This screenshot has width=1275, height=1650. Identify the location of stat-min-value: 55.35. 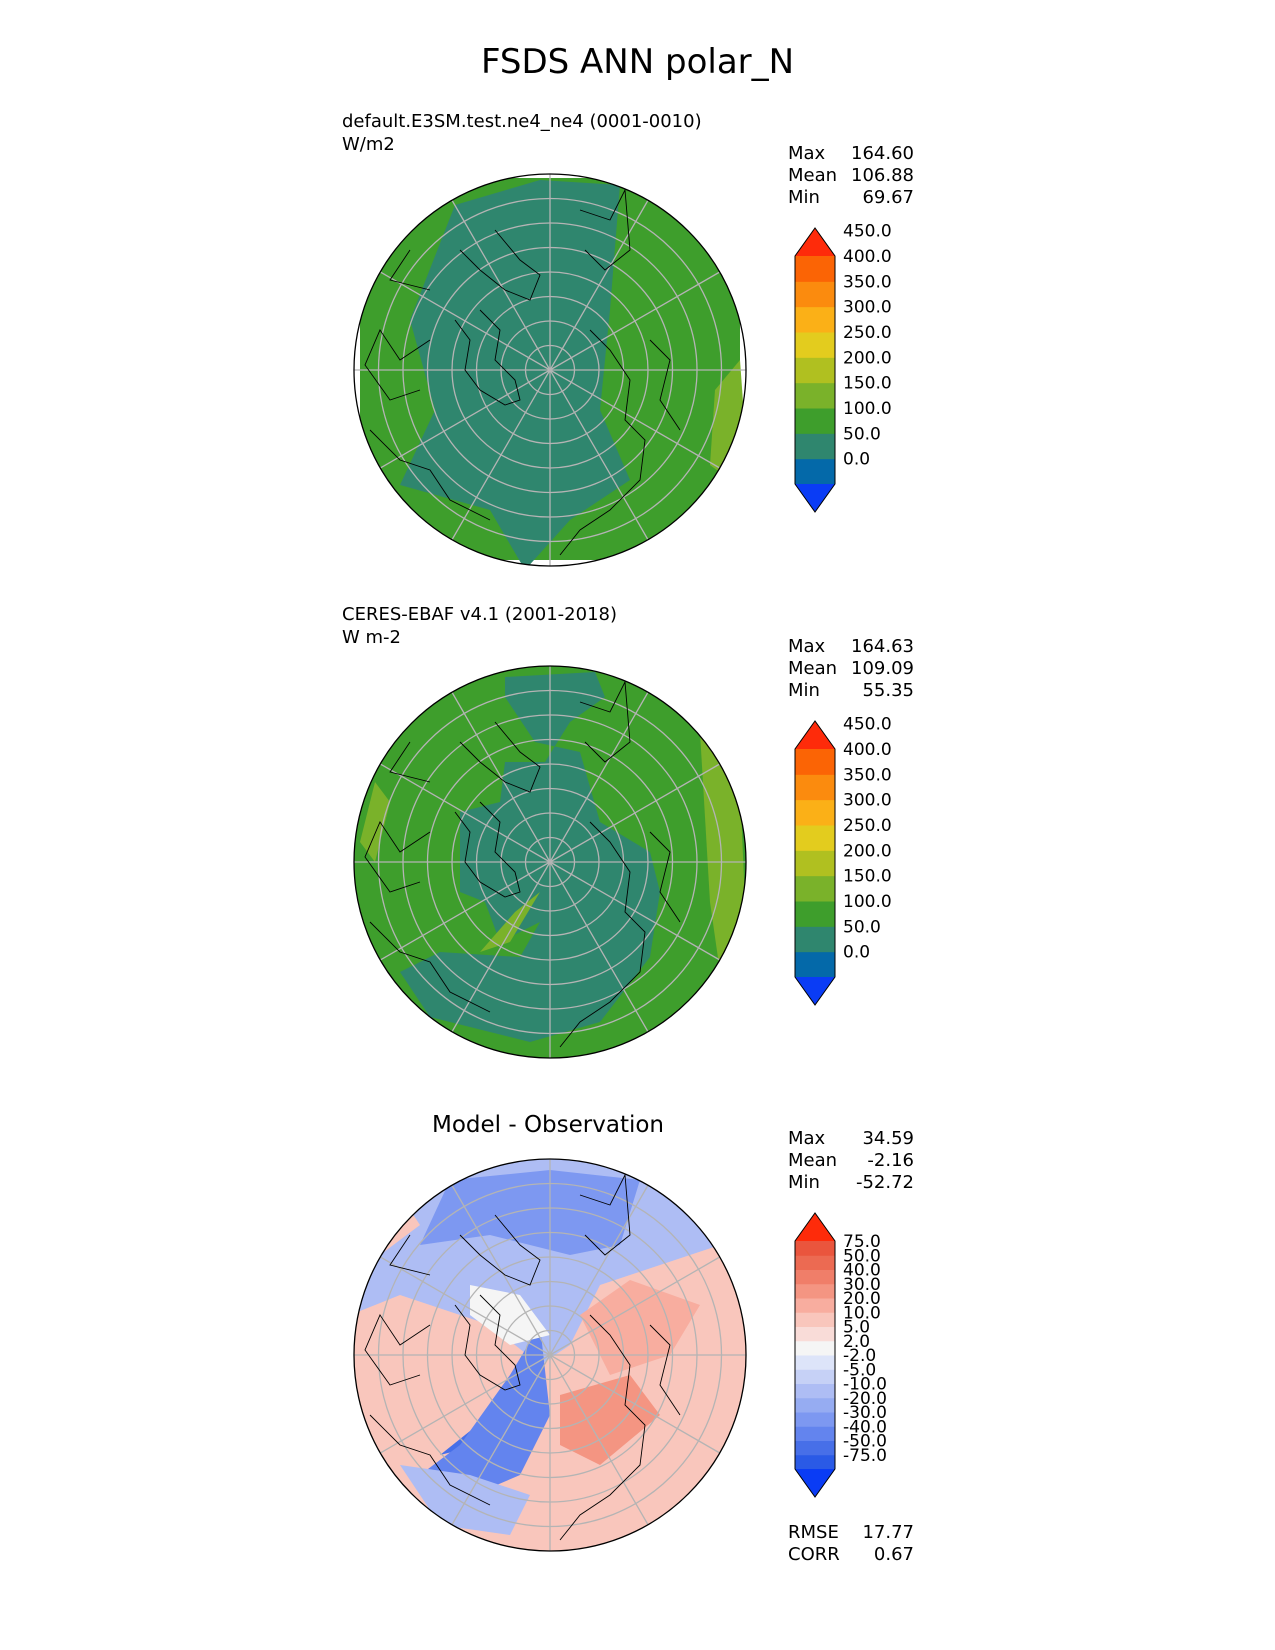
(888, 690).